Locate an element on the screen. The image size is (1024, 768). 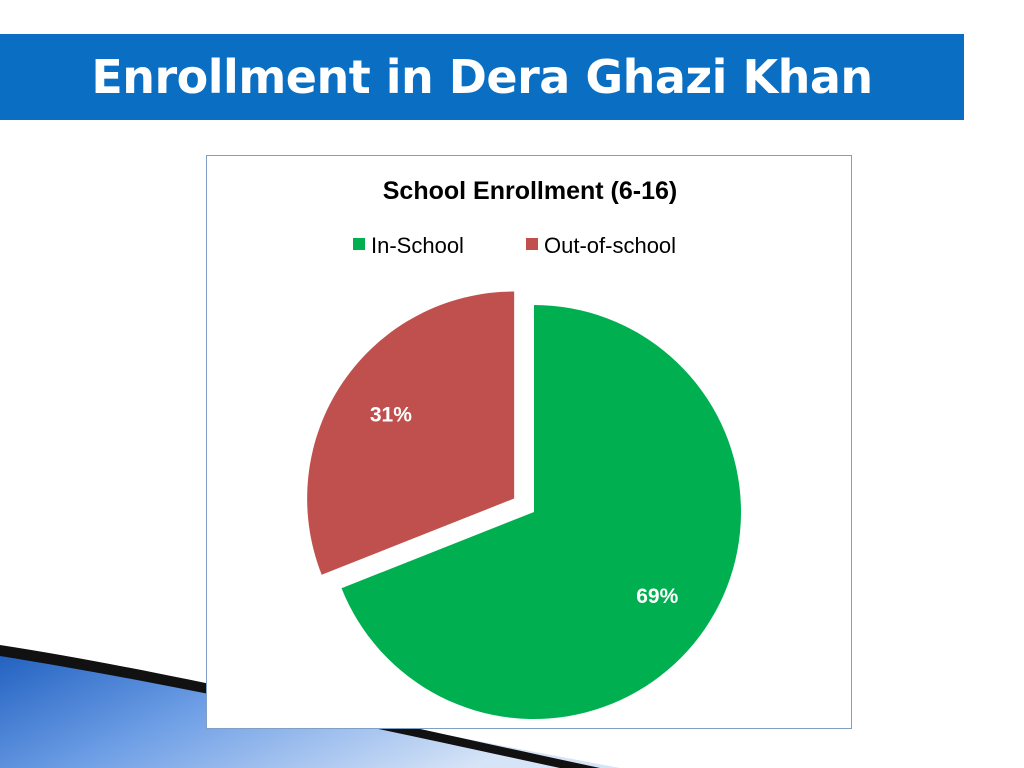
legend-label-in-school: In-School is located at coordinates (417, 245).